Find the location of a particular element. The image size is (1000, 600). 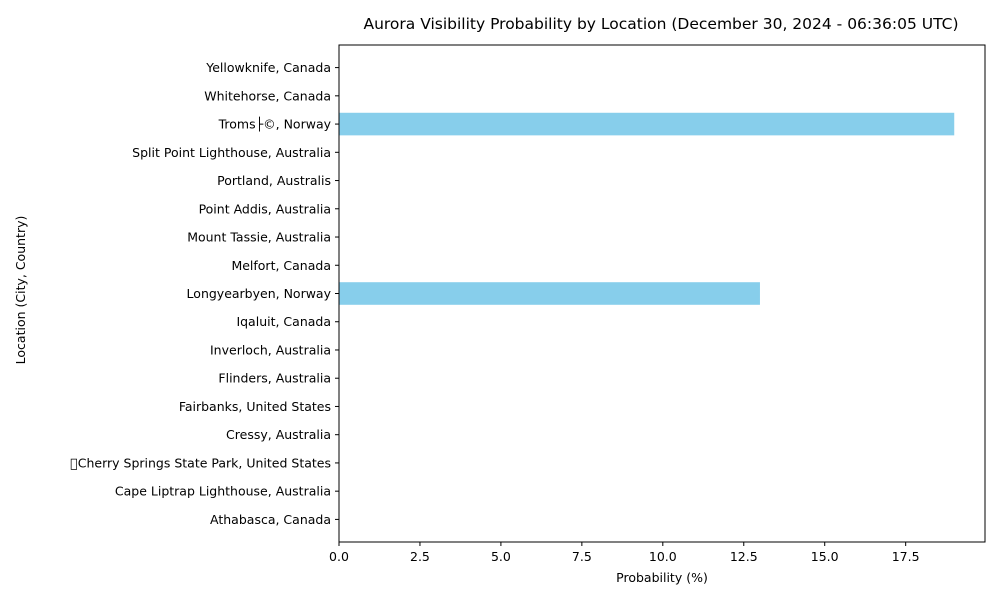

y-tick-label: Longyearbyen, Norway is located at coordinates (259, 293).